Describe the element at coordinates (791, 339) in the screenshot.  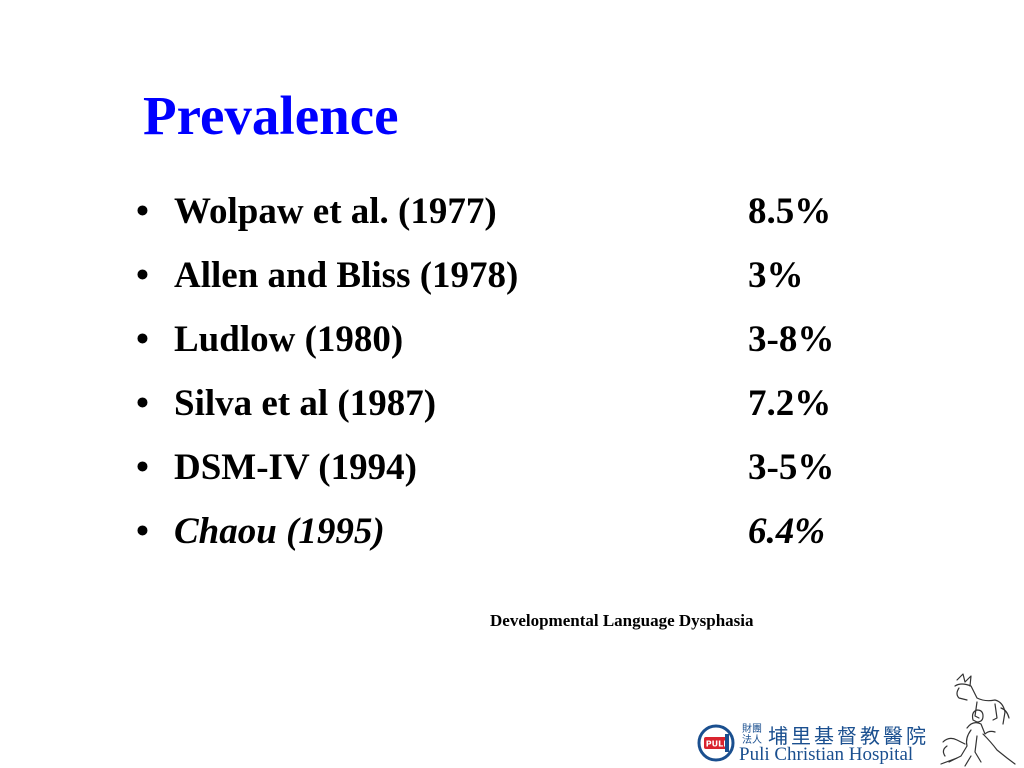
I see `bullet-value: 3-8%` at that location.